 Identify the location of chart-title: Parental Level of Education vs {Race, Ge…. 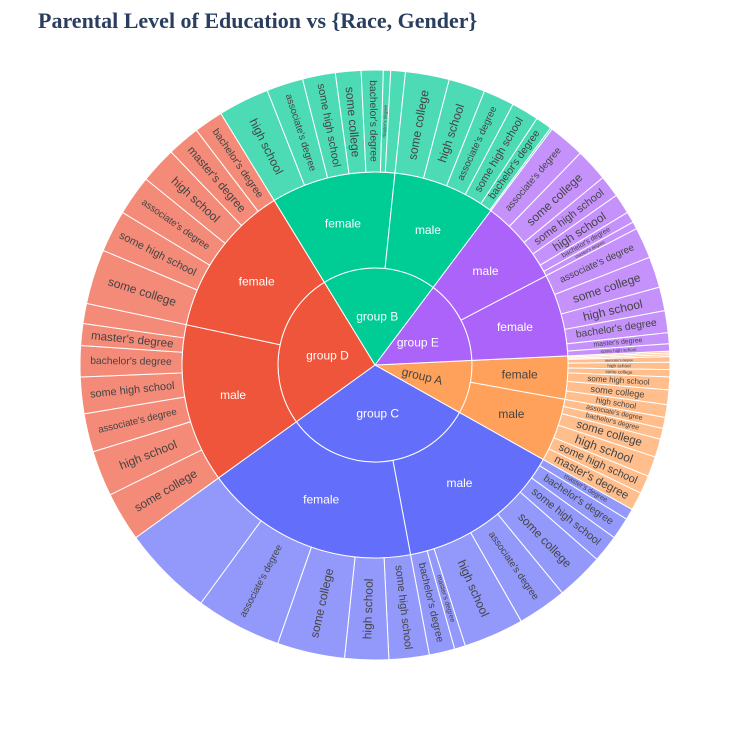
(258, 20).